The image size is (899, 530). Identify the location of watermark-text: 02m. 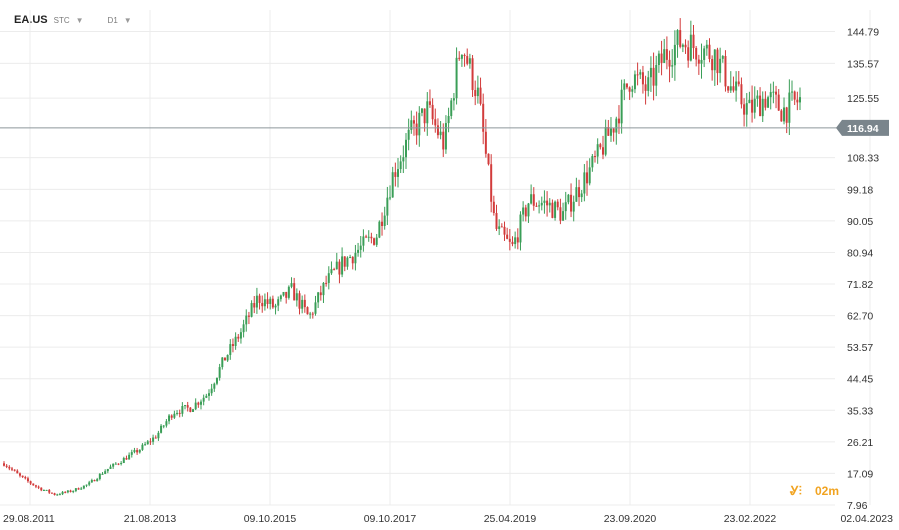
(827, 491).